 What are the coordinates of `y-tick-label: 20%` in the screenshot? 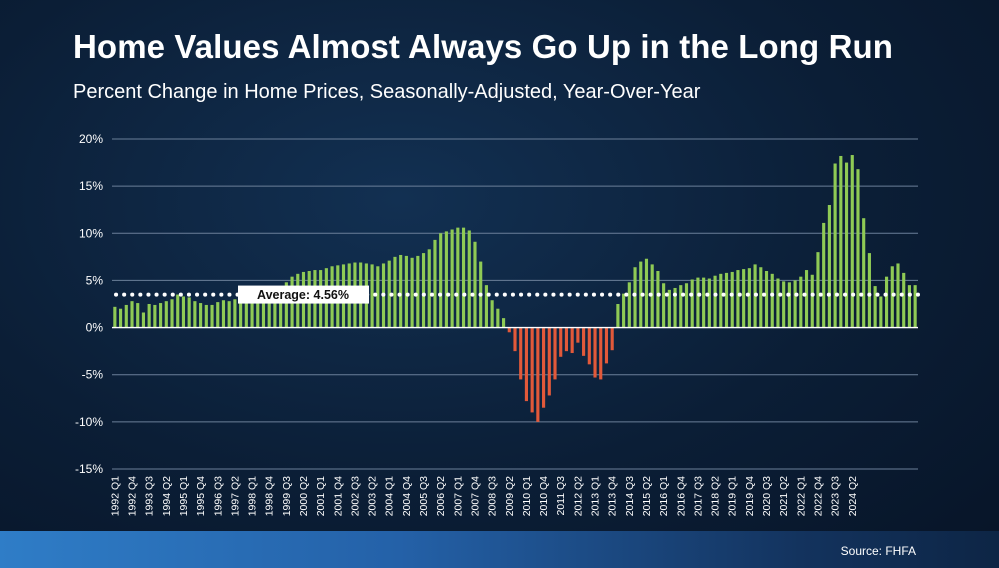 It's located at (91, 139).